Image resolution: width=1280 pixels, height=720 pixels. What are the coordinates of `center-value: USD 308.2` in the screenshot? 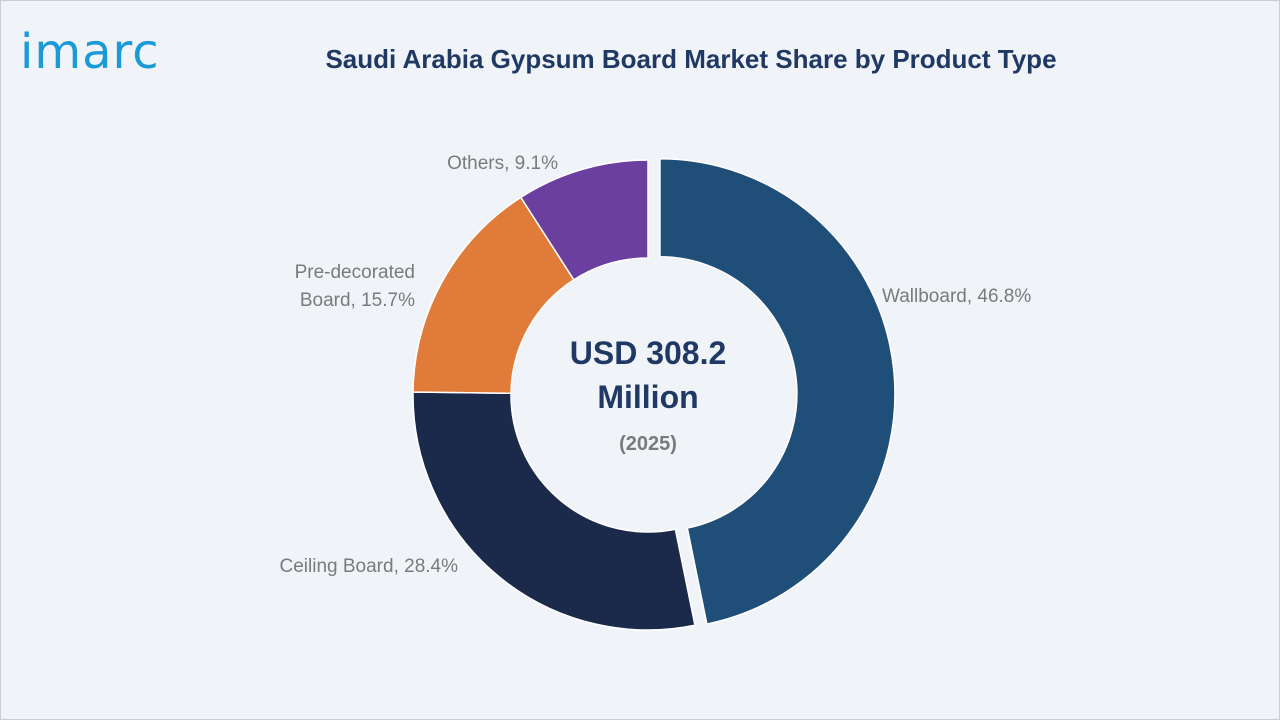 It's located at (648, 353).